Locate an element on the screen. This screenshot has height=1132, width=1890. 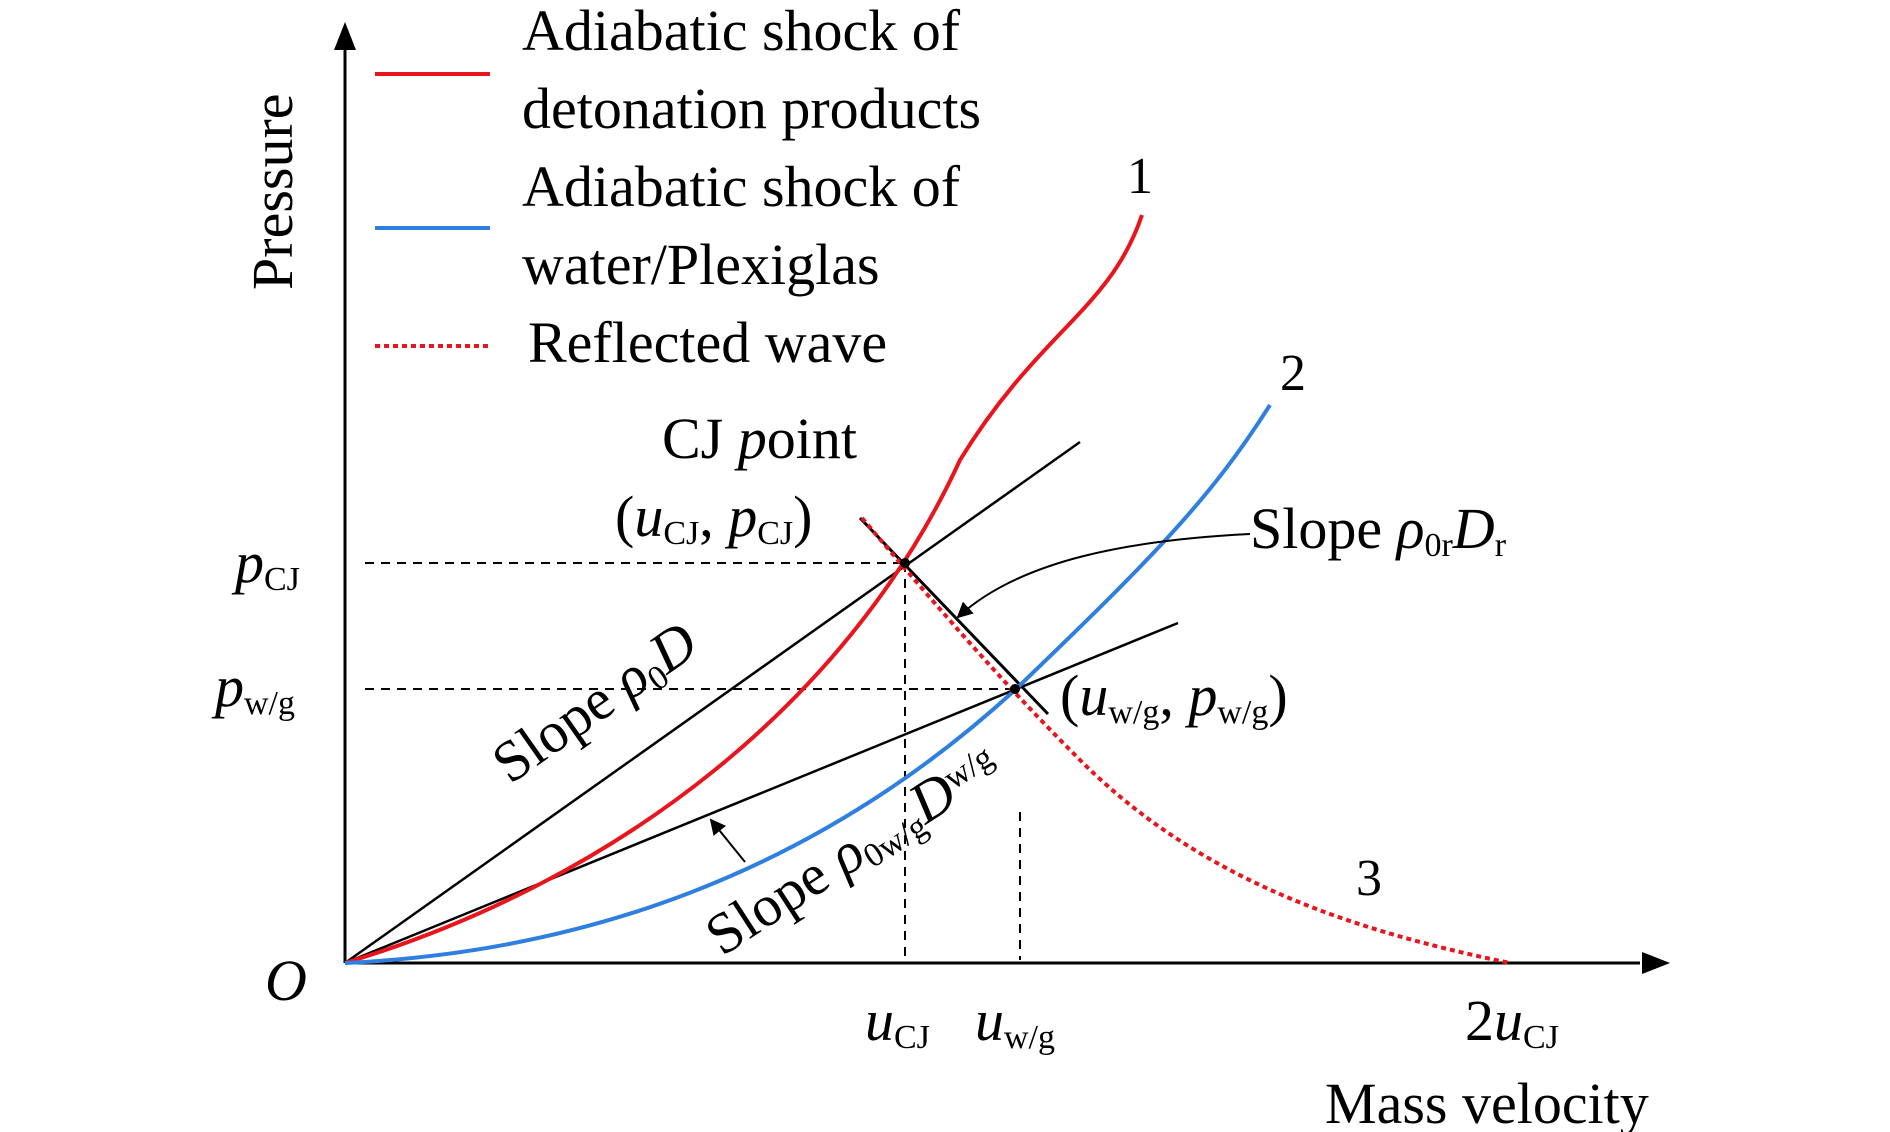
legend-label-detonation-2: detonation products is located at coordinates (751, 108).